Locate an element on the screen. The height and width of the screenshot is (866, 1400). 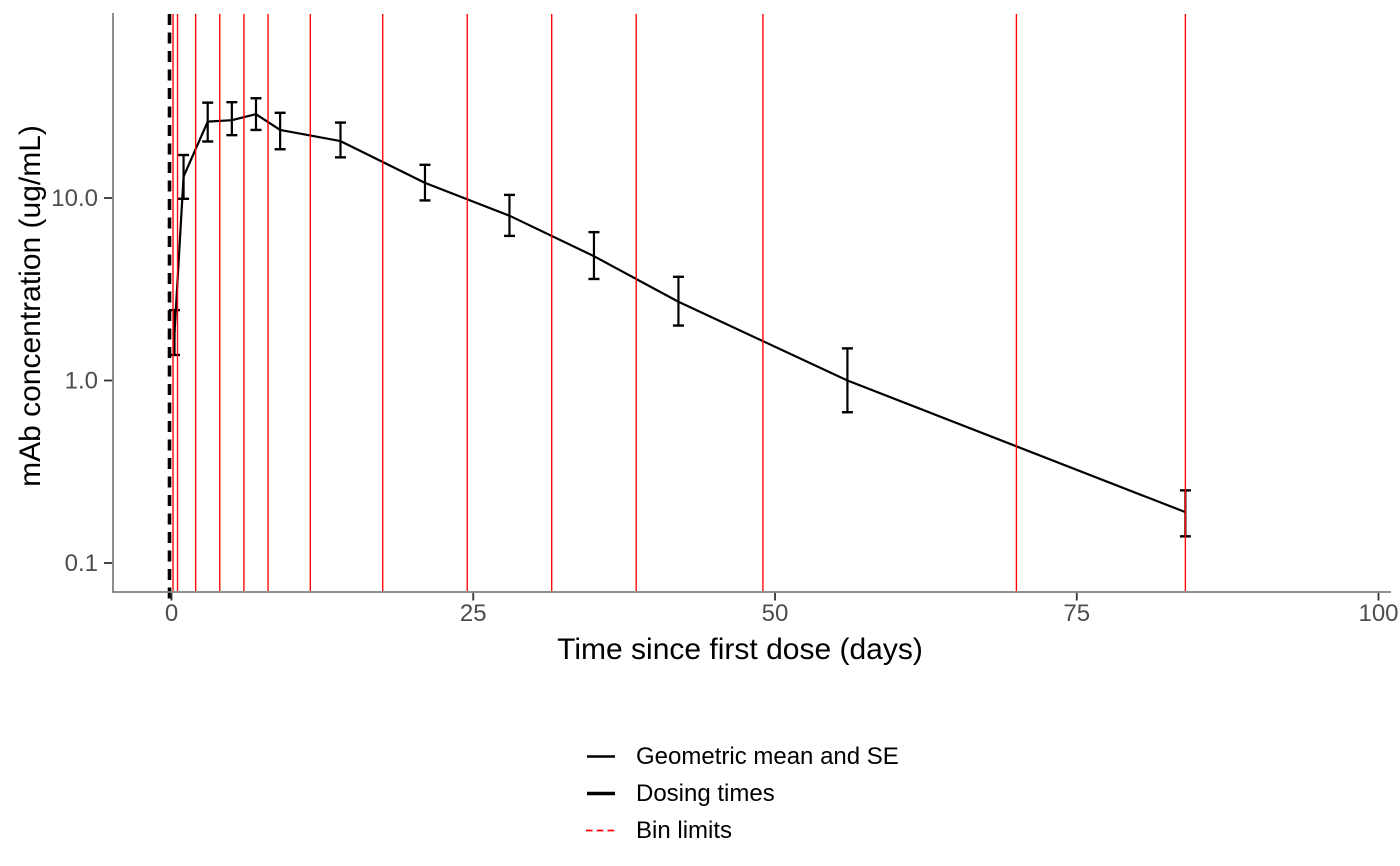
x-tick-label: 100 is located at coordinates (1378, 613).